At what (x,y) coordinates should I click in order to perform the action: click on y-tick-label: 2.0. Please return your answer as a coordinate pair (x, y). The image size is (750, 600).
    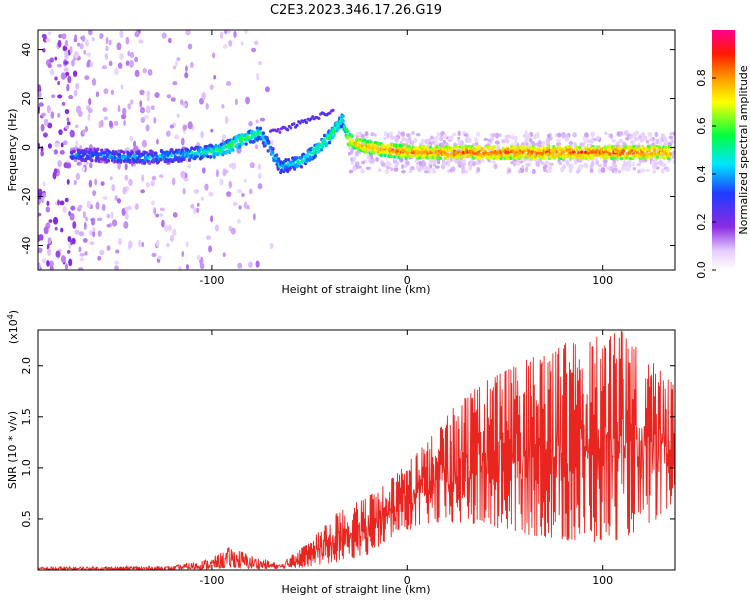
    Looking at the image, I should click on (26, 366).